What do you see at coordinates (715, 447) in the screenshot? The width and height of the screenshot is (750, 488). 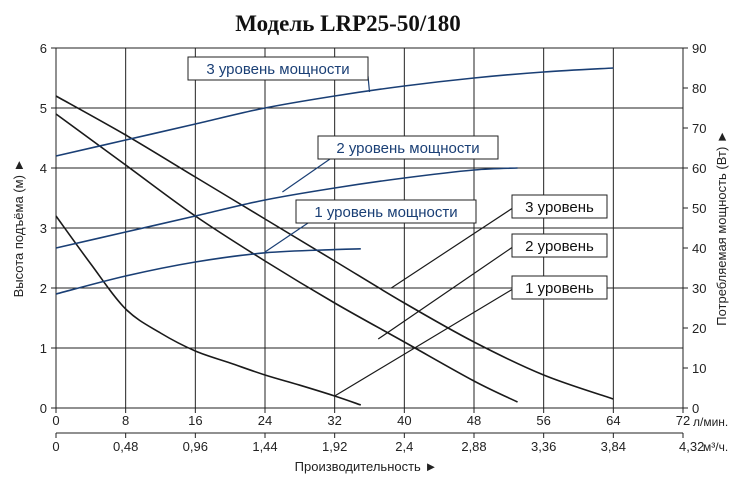 I see `x-unit-bottom: м³/ч.` at bounding box center [715, 447].